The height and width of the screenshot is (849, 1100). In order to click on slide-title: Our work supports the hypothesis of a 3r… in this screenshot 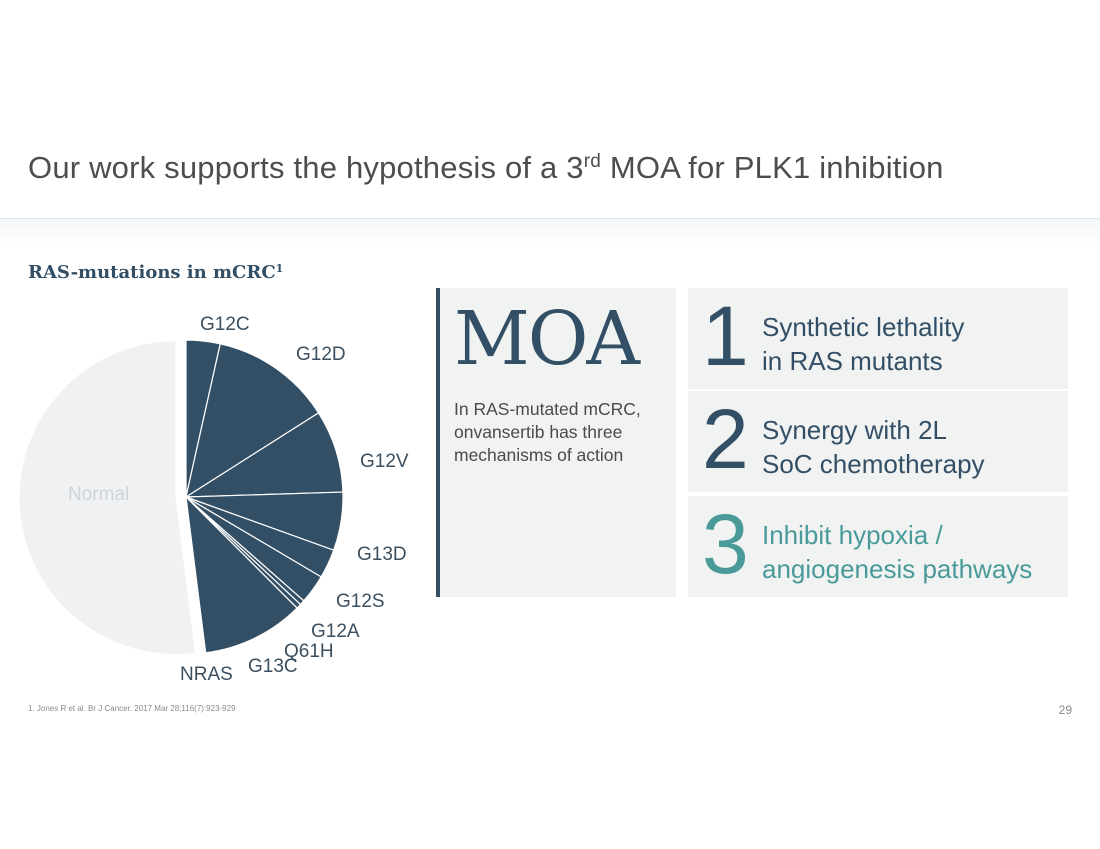, I will do `click(558, 168)`.